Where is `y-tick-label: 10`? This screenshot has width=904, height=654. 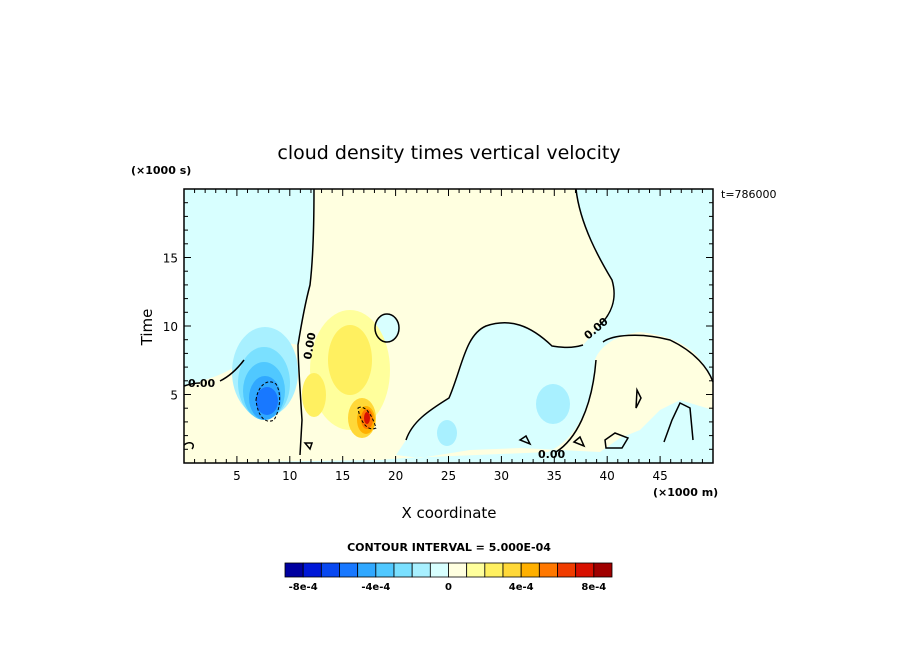
y-tick-label: 10 is located at coordinates (170, 327).